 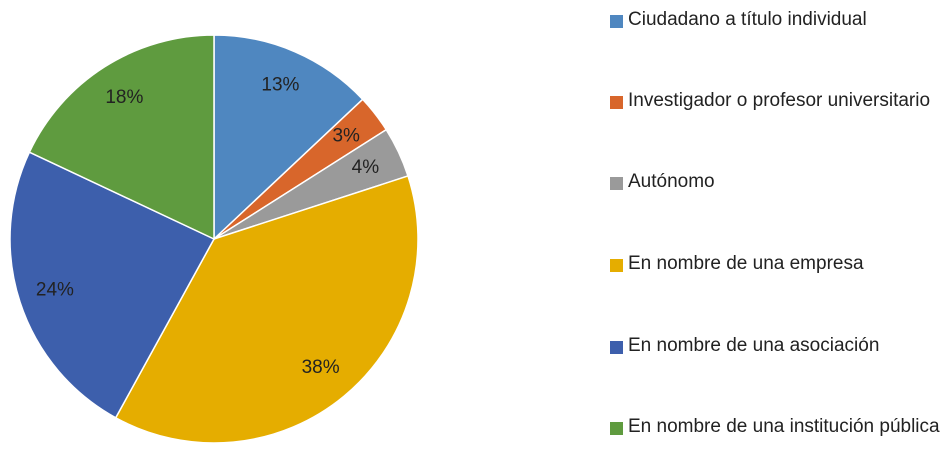 What do you see at coordinates (124, 97) in the screenshot?
I see `data-label: 18%` at bounding box center [124, 97].